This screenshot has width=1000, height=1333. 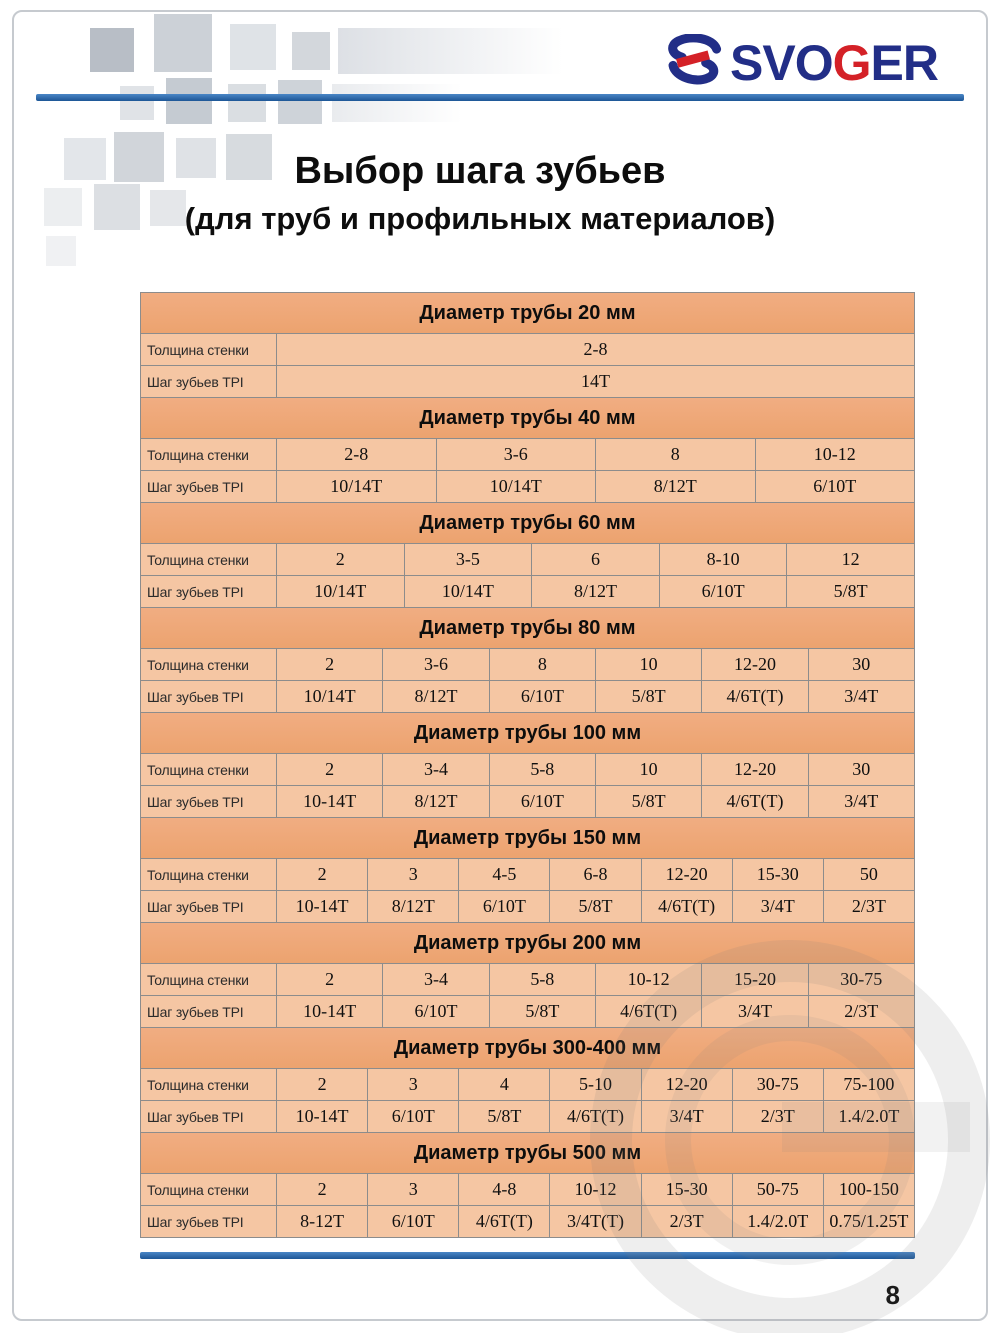 I want to click on tpi-row: Шаг зубьев TPI 14T, so click(x=527, y=381).